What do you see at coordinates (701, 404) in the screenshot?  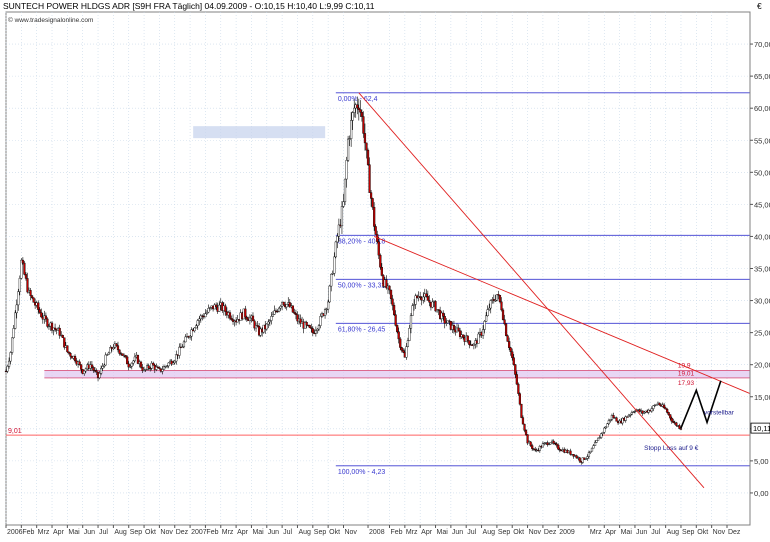 I see `projection-path` at bounding box center [701, 404].